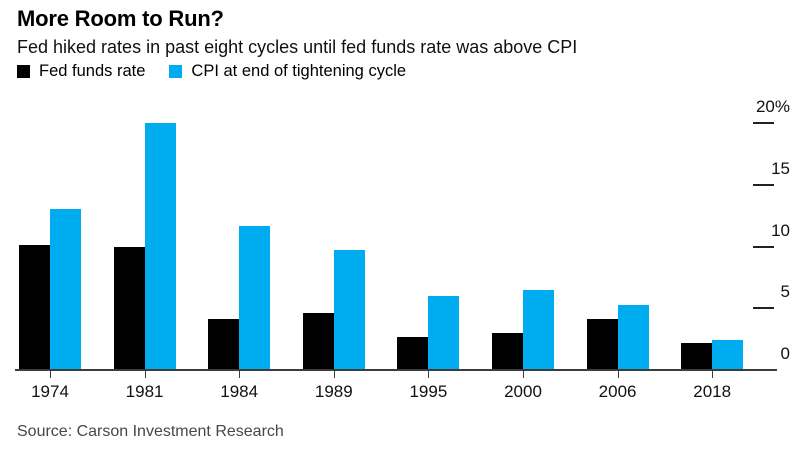 This screenshot has height=449, width=802. What do you see at coordinates (617, 391) in the screenshot?
I see `x-label-2006: 2006` at bounding box center [617, 391].